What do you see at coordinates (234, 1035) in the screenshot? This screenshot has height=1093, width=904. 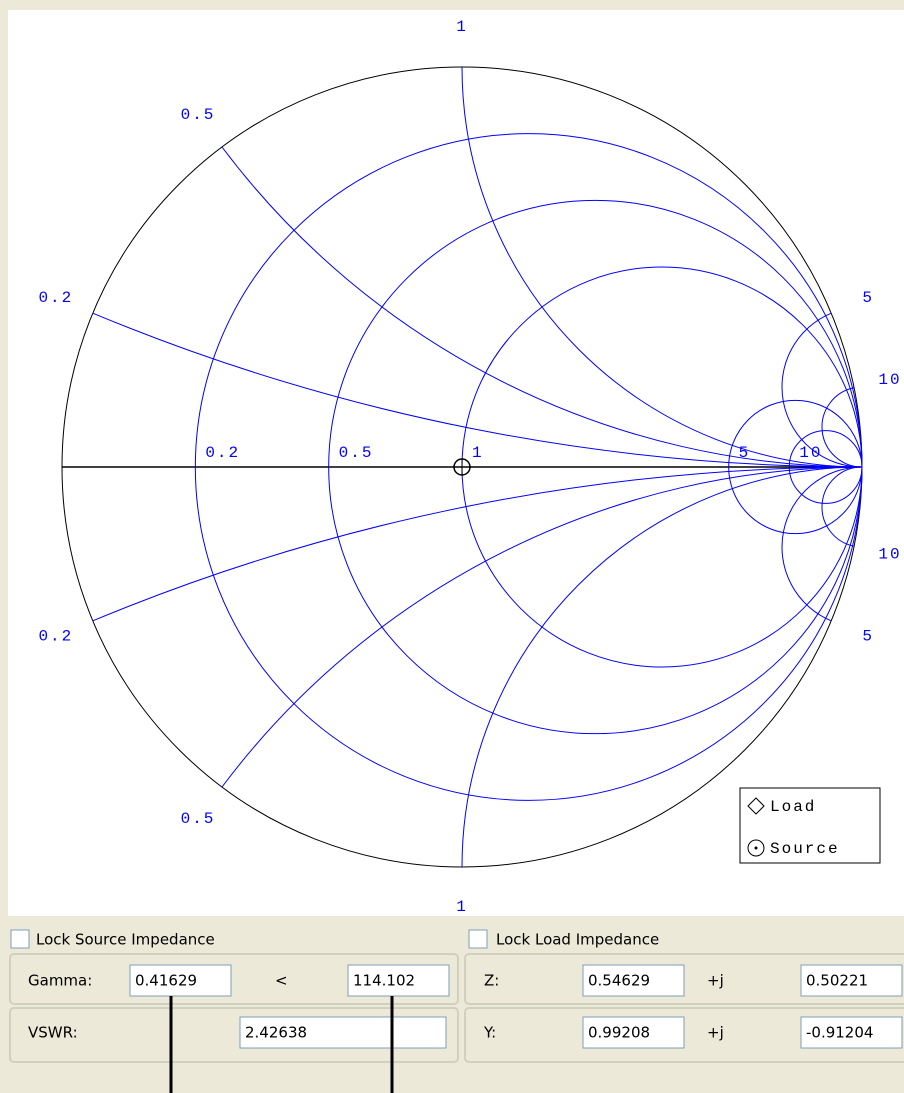 I see `vswr-group` at bounding box center [234, 1035].